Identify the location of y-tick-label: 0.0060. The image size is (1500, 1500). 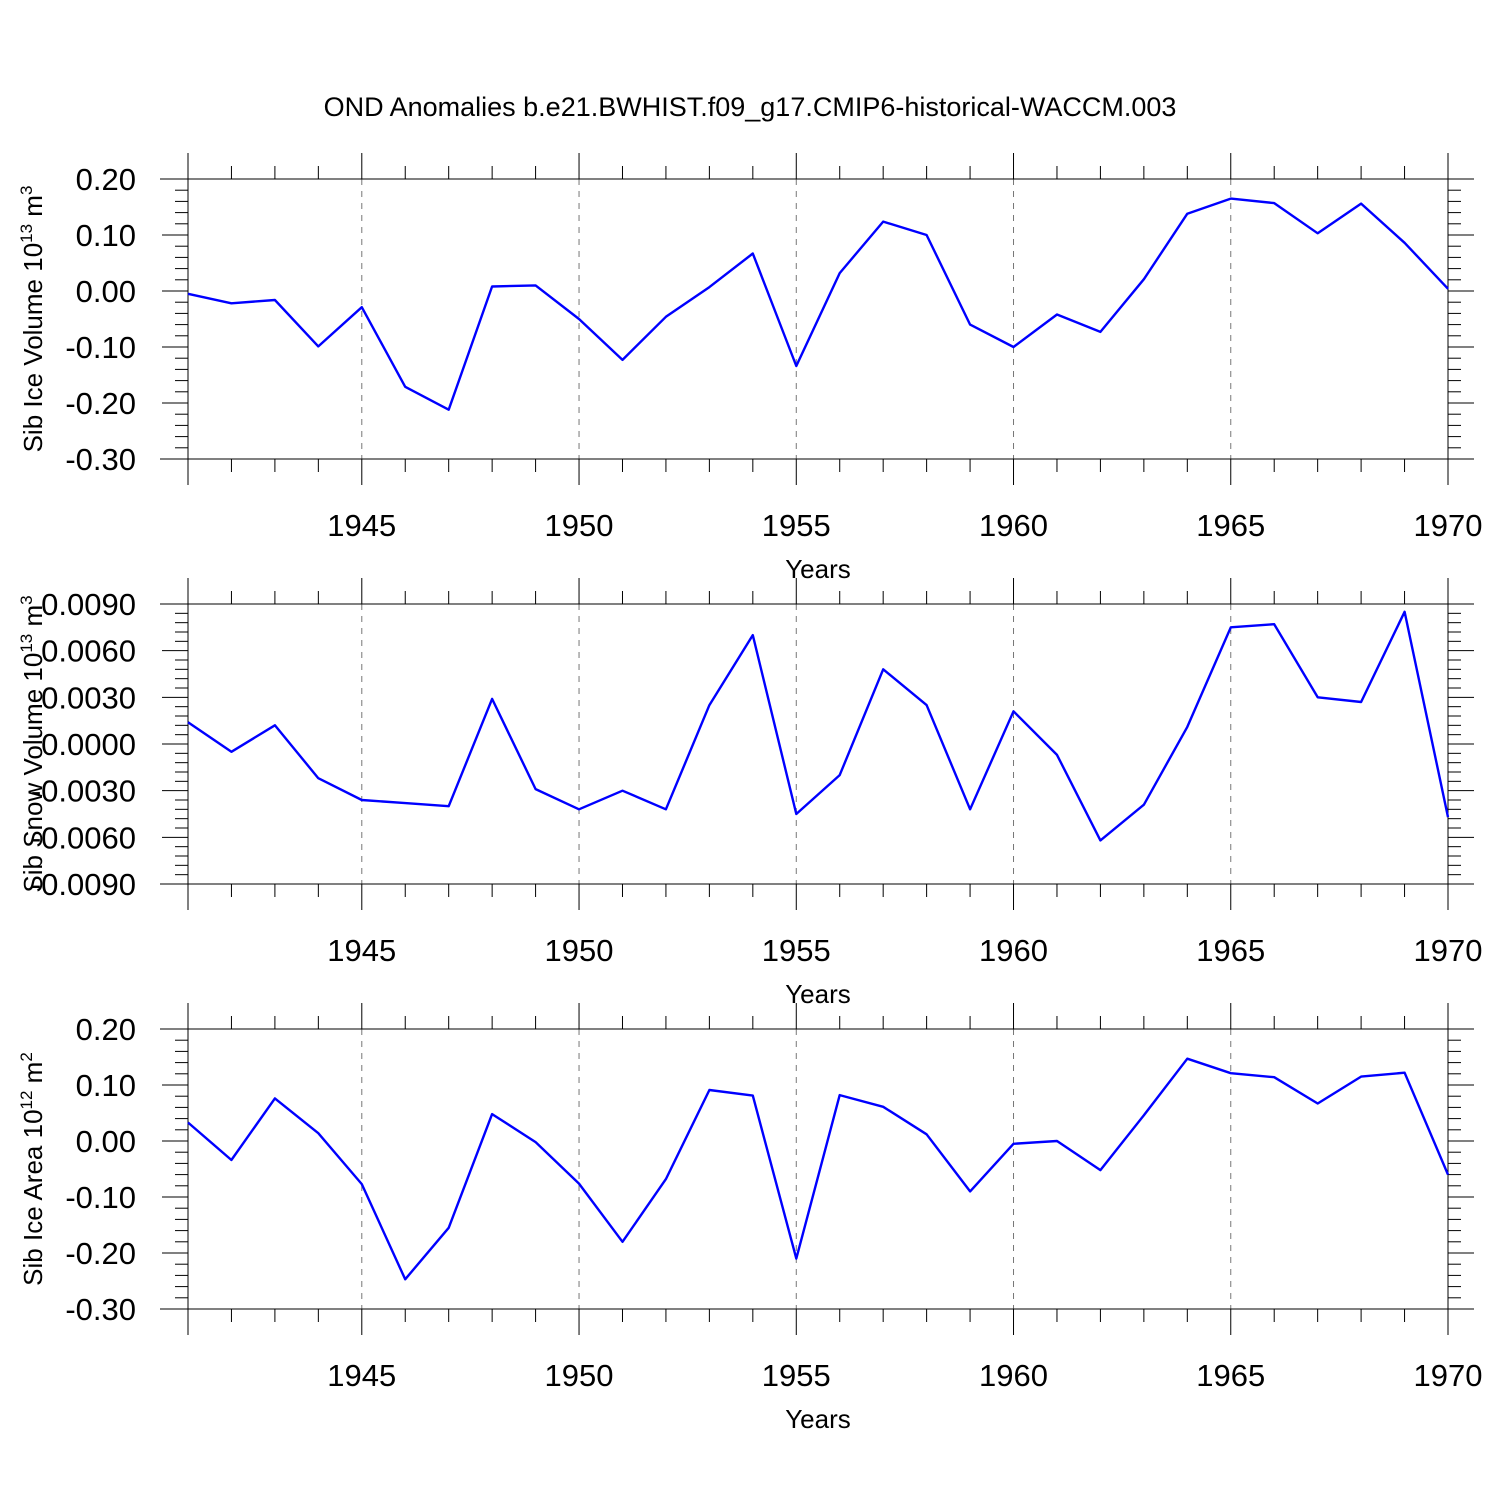
(88, 651).